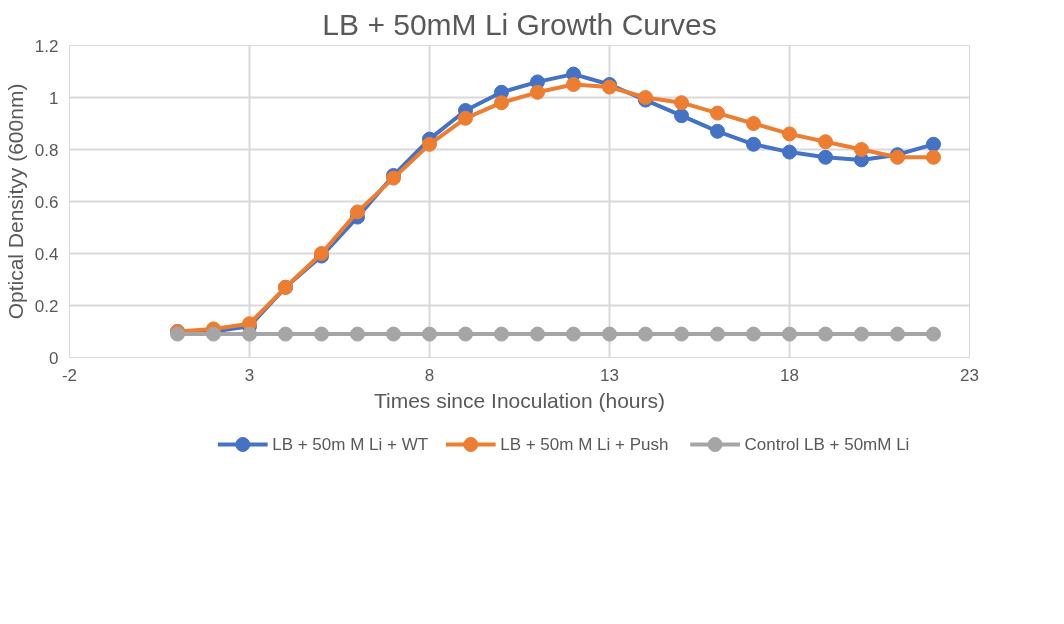  What do you see at coordinates (827, 444) in the screenshot?
I see `legend-label: Control LB + 50mM Li` at bounding box center [827, 444].